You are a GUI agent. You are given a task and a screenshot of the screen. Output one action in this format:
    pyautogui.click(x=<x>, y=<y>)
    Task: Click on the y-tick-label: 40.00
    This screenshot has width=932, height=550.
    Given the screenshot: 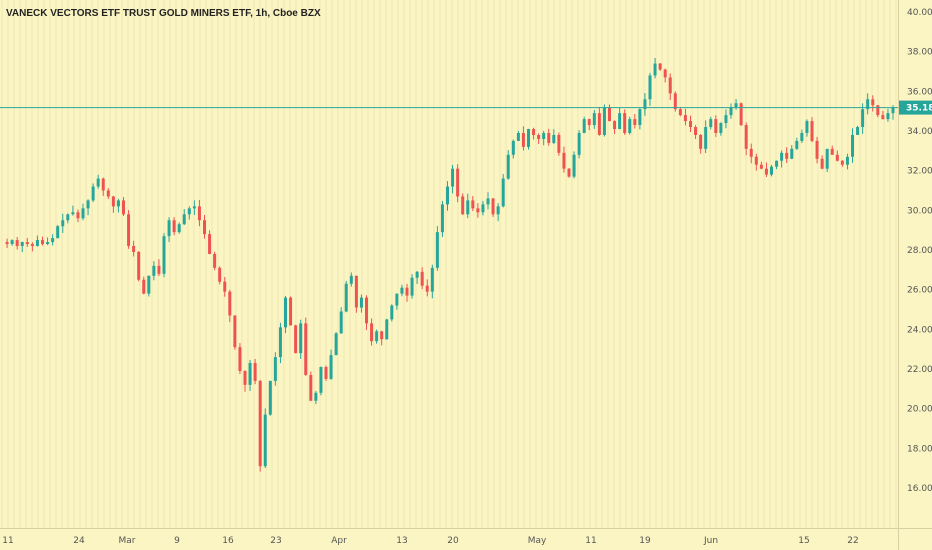 What is the action you would take?
    pyautogui.click(x=919, y=13)
    